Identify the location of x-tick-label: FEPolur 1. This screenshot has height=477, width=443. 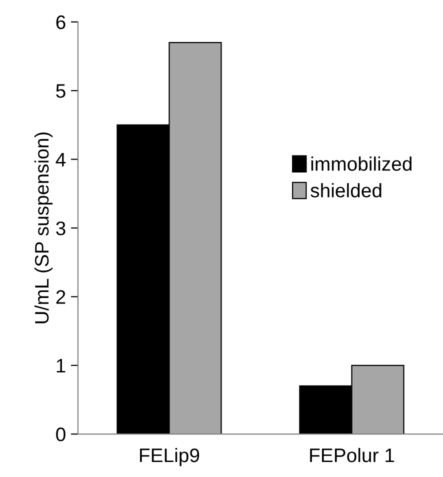
(352, 455).